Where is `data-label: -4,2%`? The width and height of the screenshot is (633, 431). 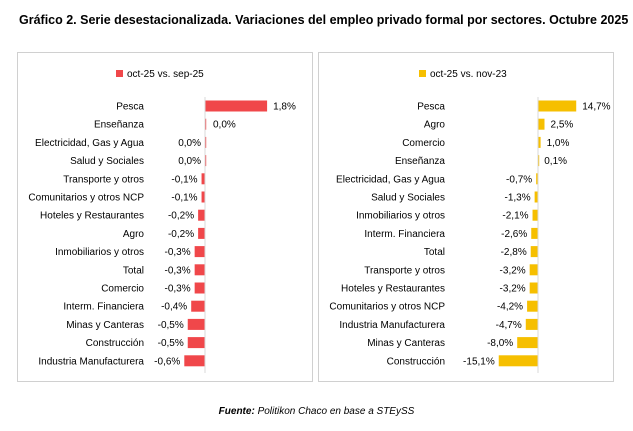 data-label: -4,2% is located at coordinates (510, 307).